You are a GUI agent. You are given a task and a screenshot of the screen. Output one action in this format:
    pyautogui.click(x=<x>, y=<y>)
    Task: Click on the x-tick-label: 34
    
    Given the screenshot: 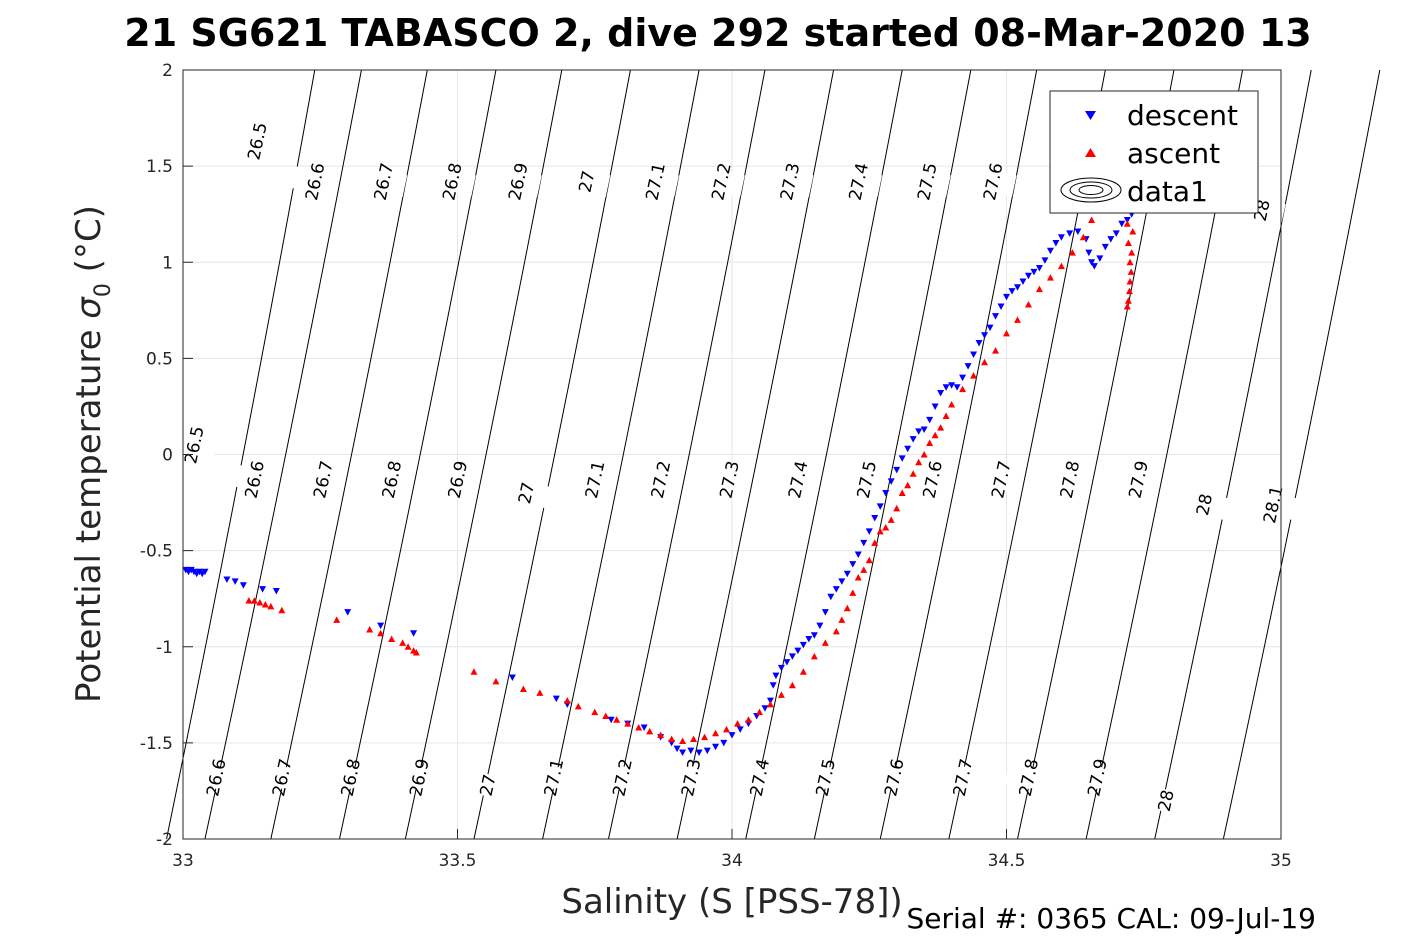 What is the action you would take?
    pyautogui.click(x=732, y=861)
    